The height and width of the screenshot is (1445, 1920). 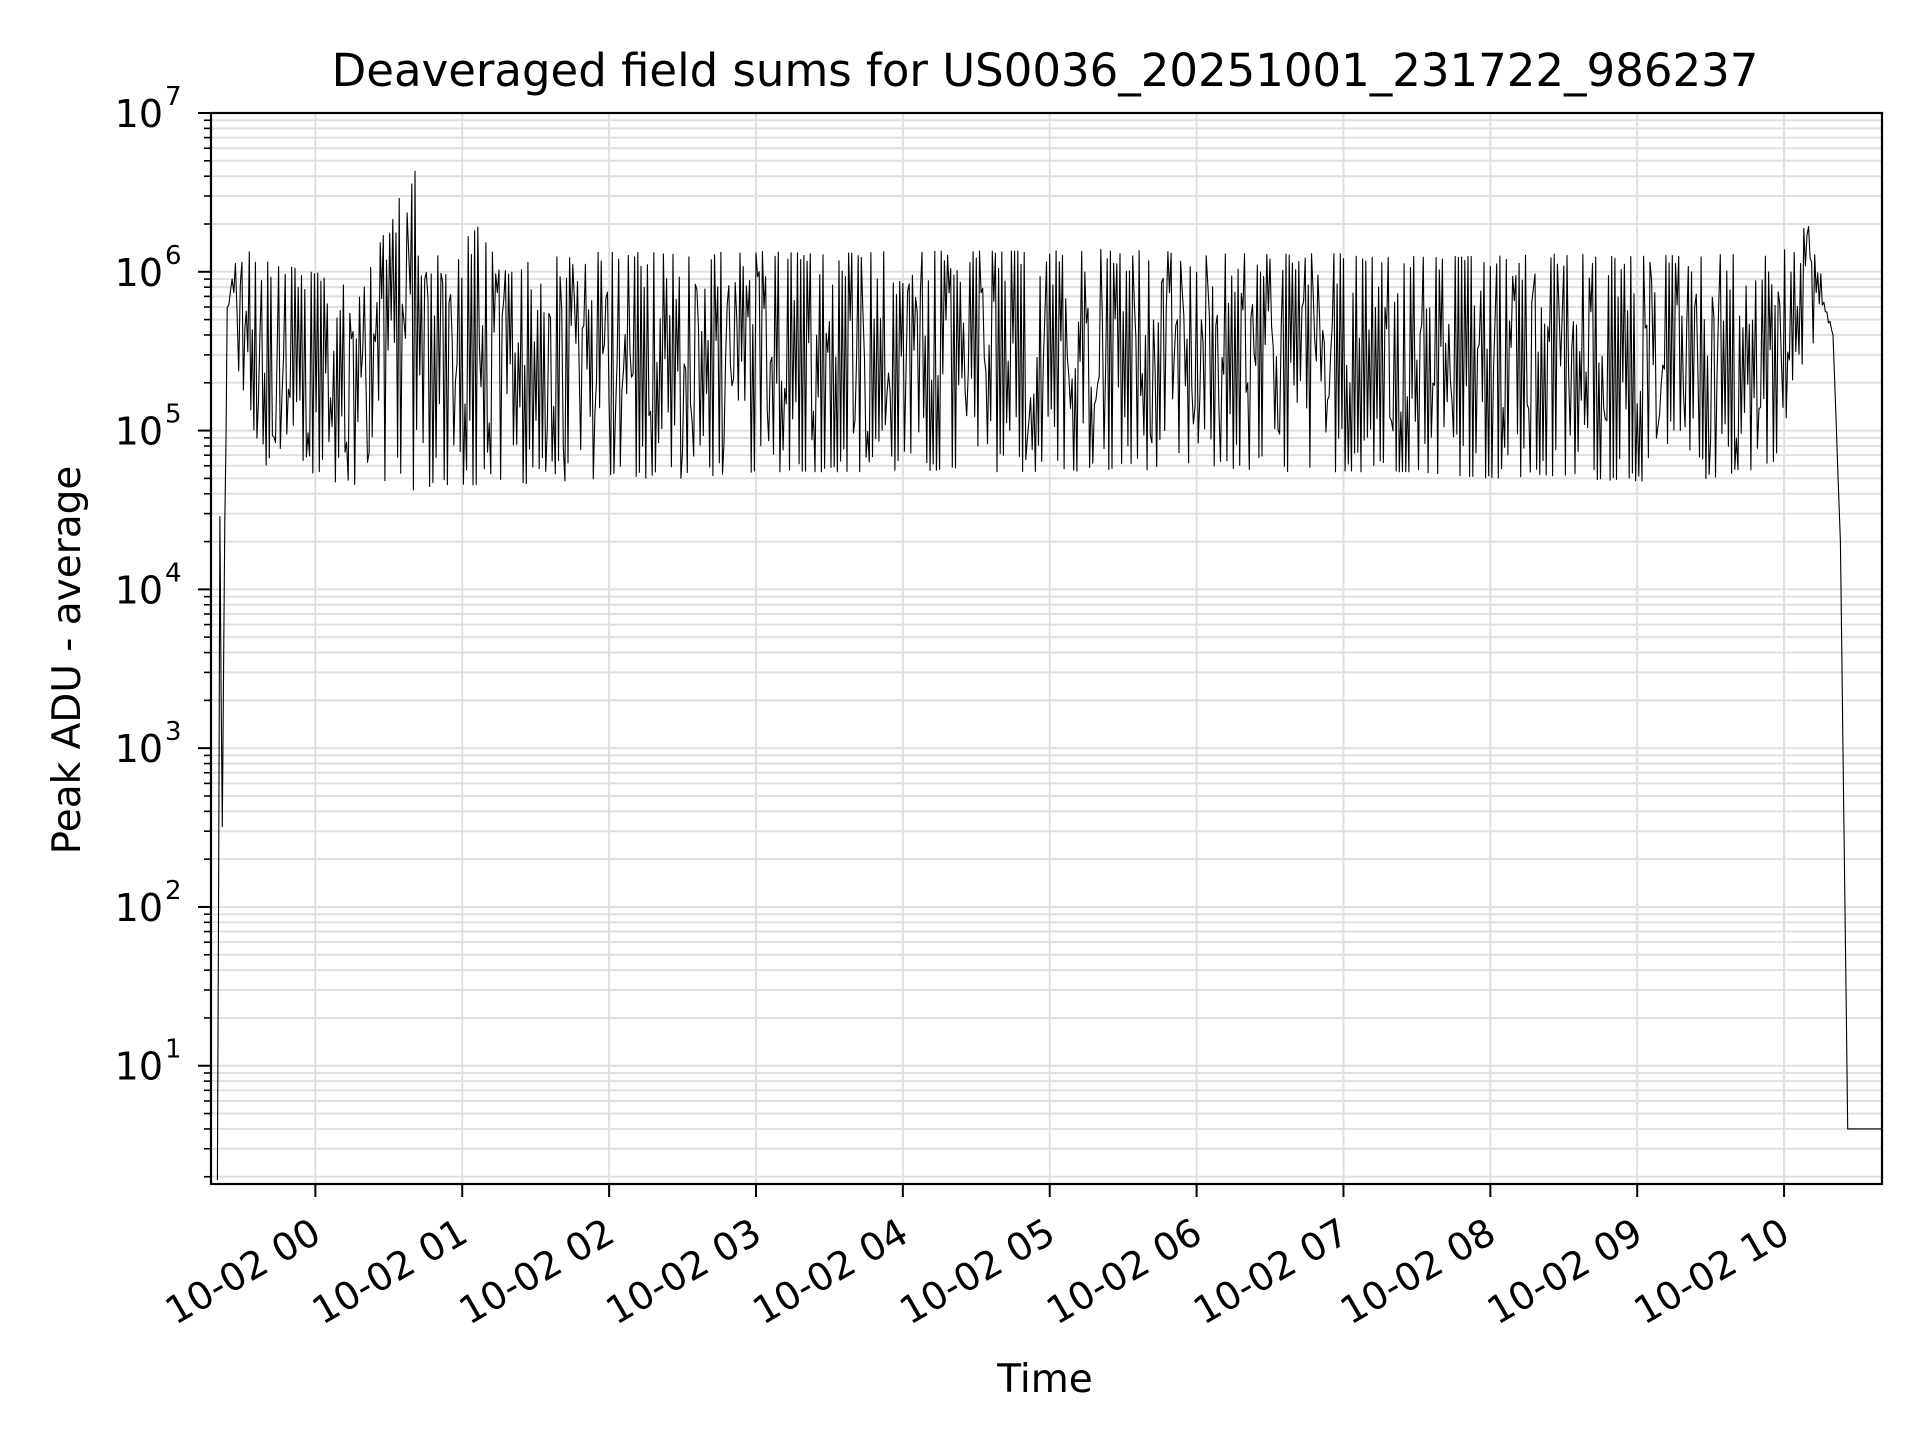 What do you see at coordinates (173, 732) in the screenshot?
I see `y-tick-exponent: 3` at bounding box center [173, 732].